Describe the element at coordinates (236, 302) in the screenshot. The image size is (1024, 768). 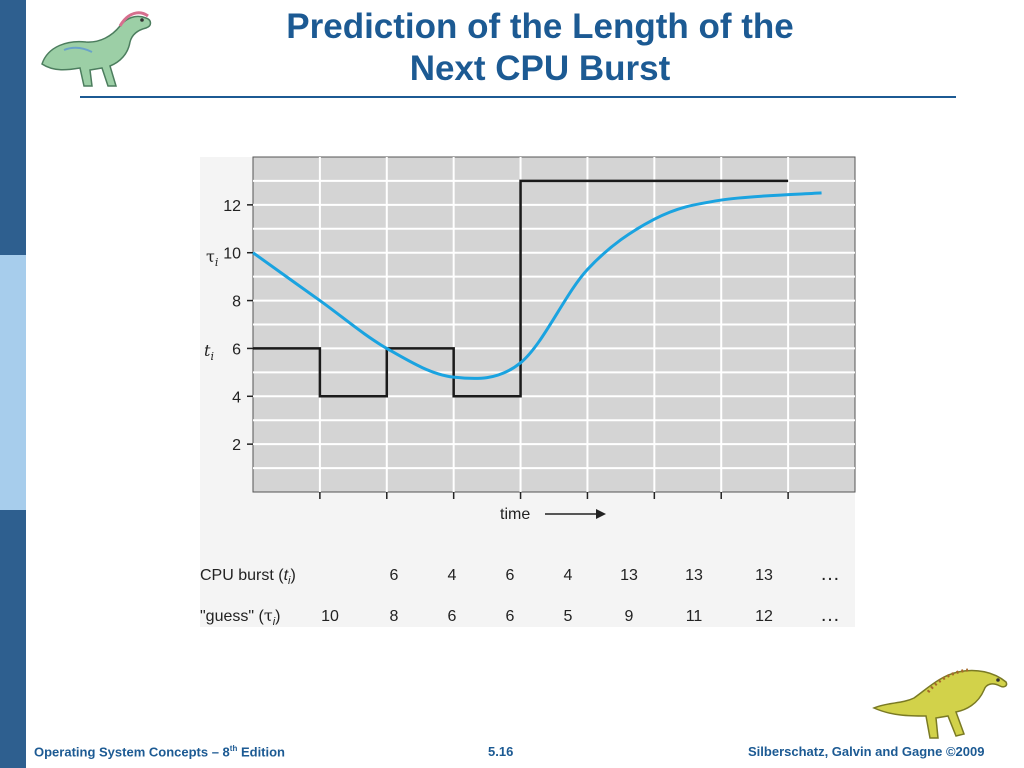
I see `y-tick-label: 8` at that location.